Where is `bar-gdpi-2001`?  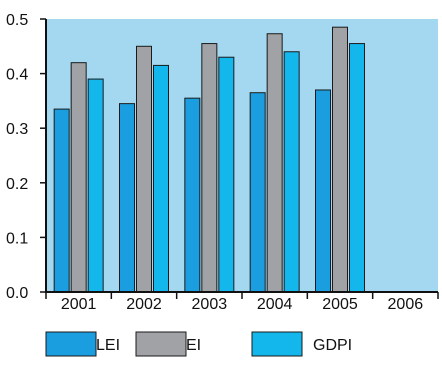
bar-gdpi-2001 is located at coordinates (95, 185).